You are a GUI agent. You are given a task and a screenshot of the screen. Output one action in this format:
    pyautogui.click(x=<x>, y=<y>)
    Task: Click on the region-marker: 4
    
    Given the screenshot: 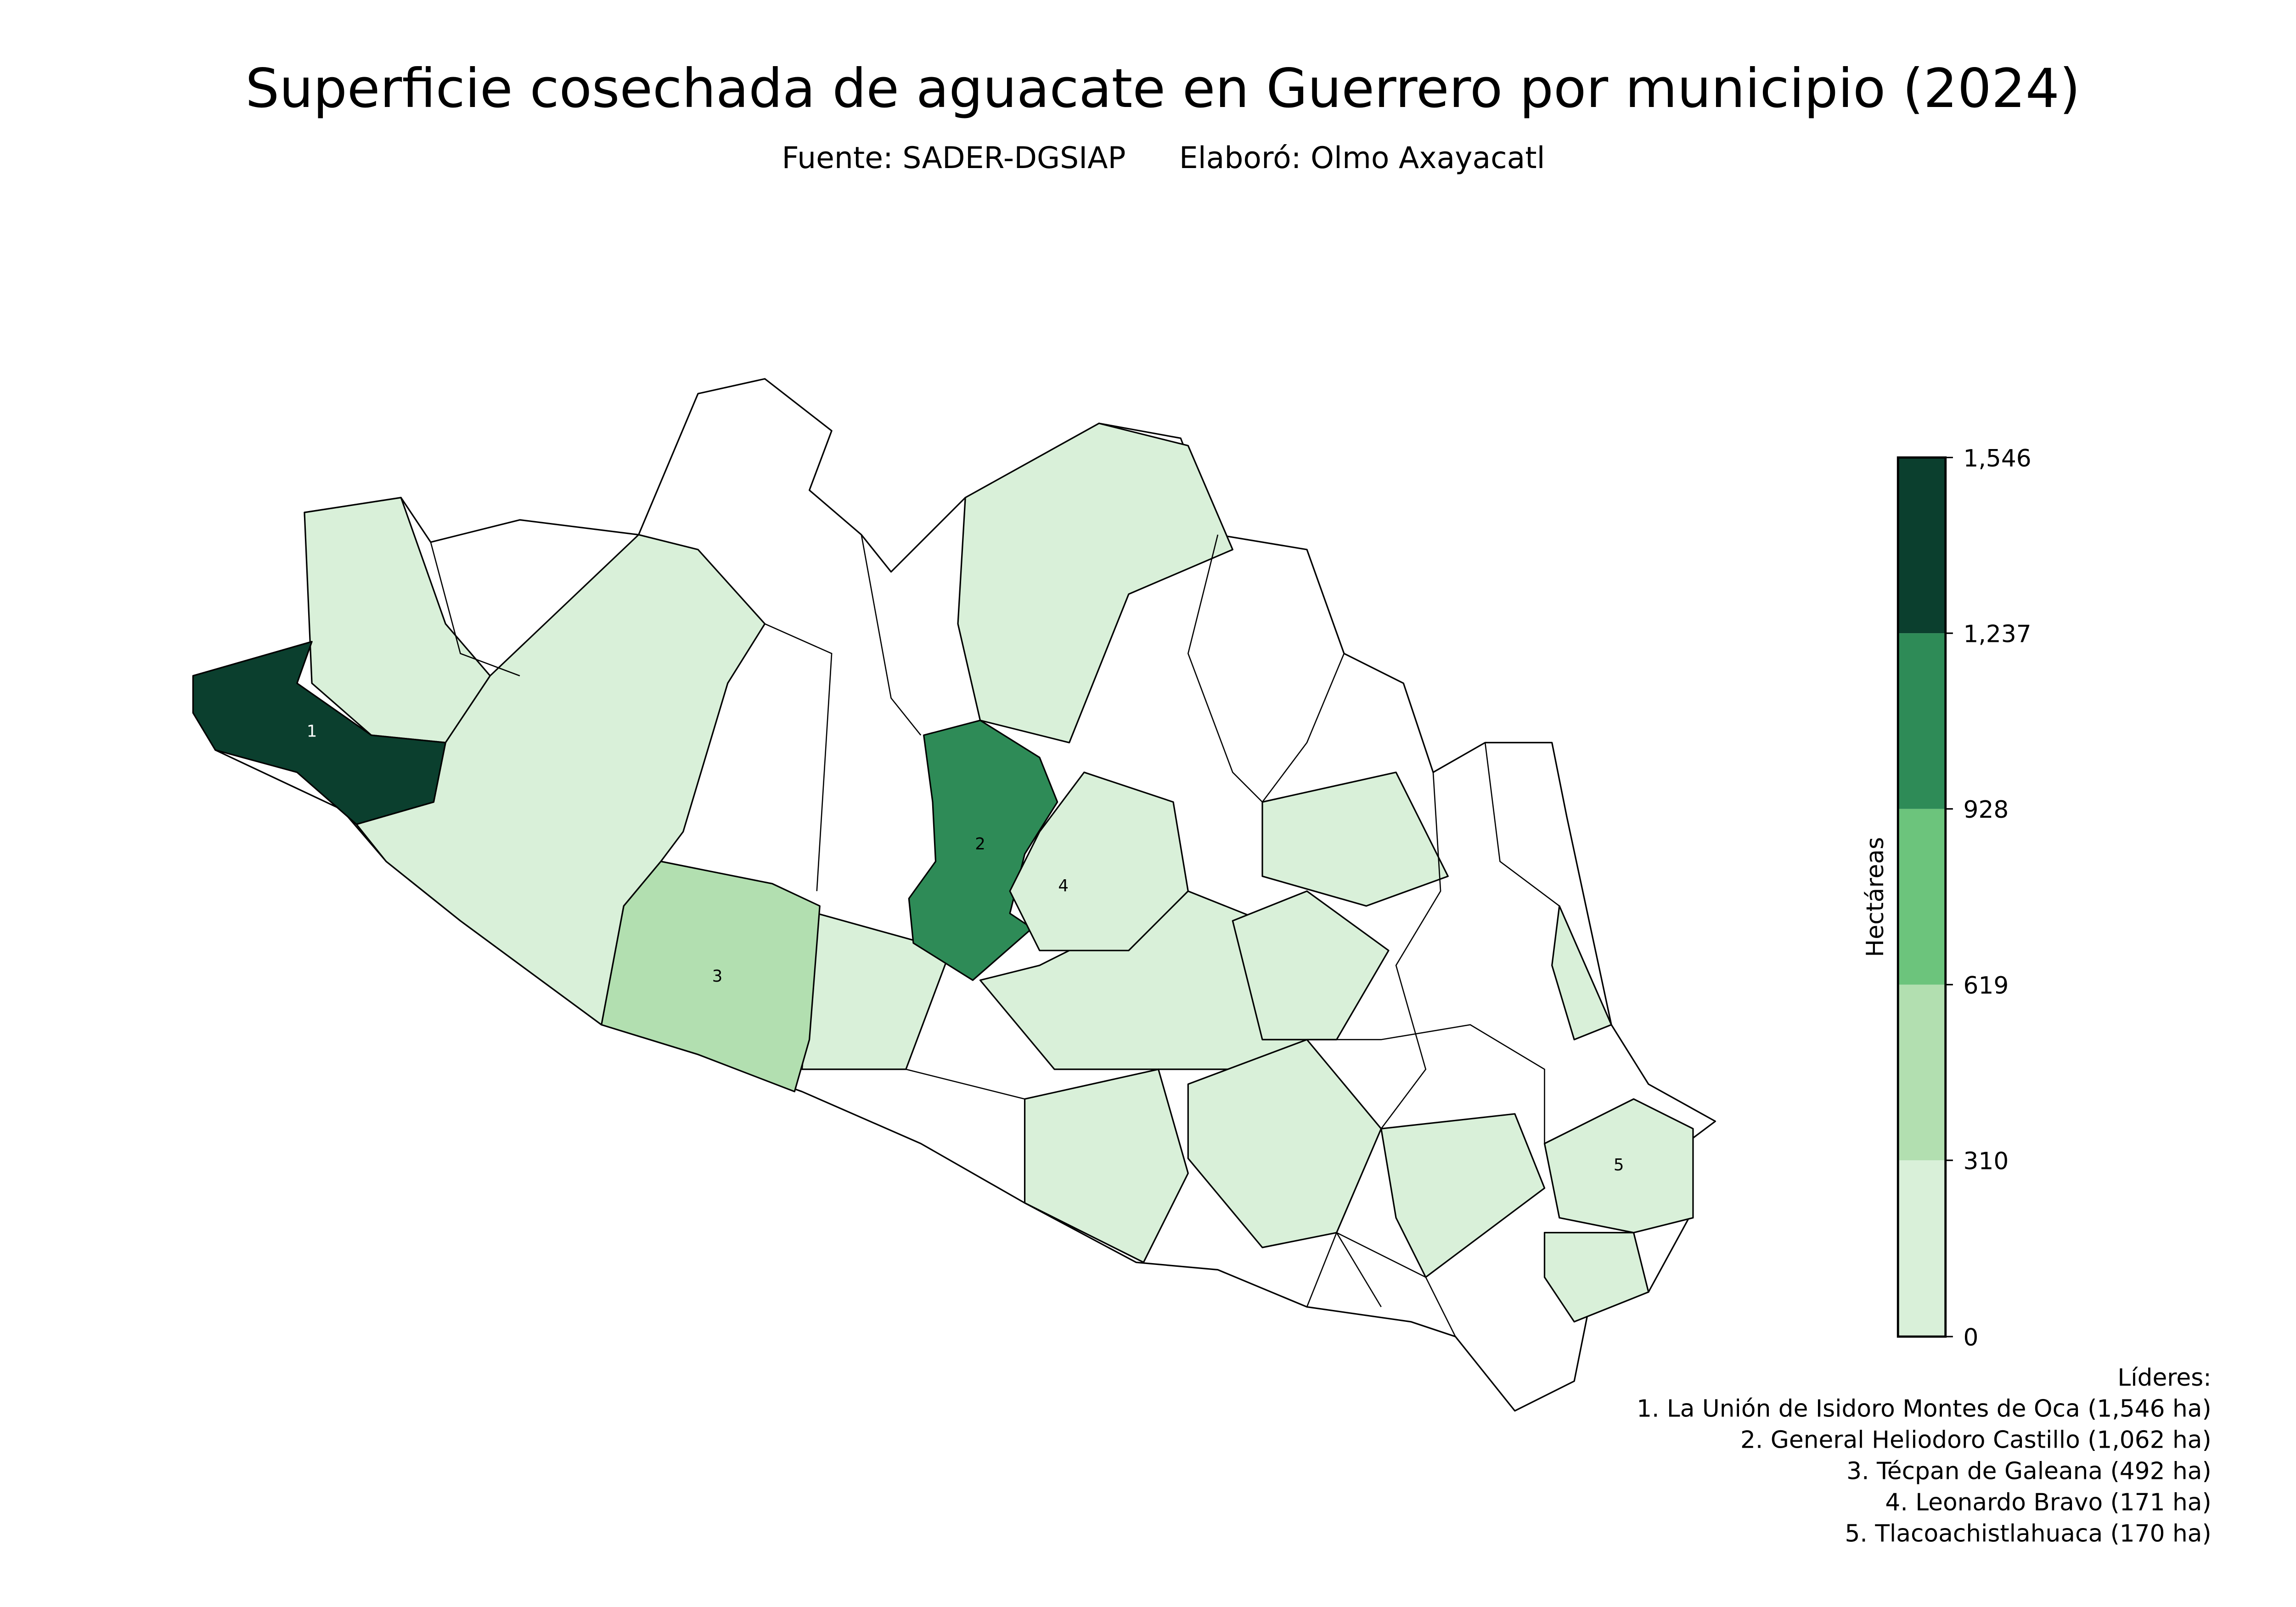 What is the action you would take?
    pyautogui.click(x=1063, y=886)
    